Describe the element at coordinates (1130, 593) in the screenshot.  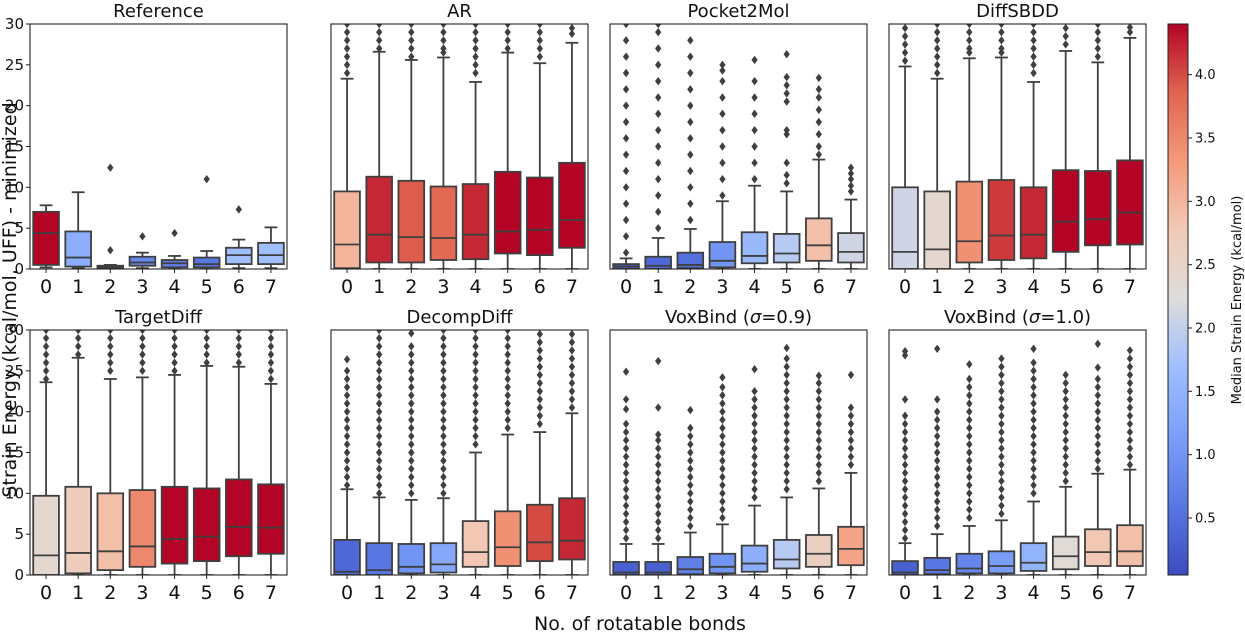
I see `x-tick-label: 7` at that location.